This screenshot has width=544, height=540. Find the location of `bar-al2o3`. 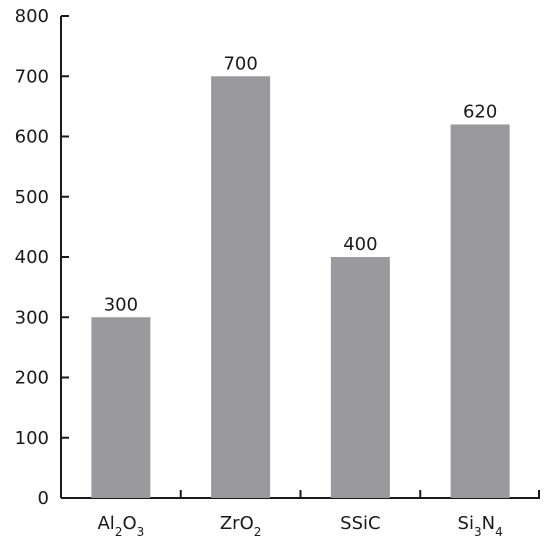

bar-al2o3 is located at coordinates (121, 407).